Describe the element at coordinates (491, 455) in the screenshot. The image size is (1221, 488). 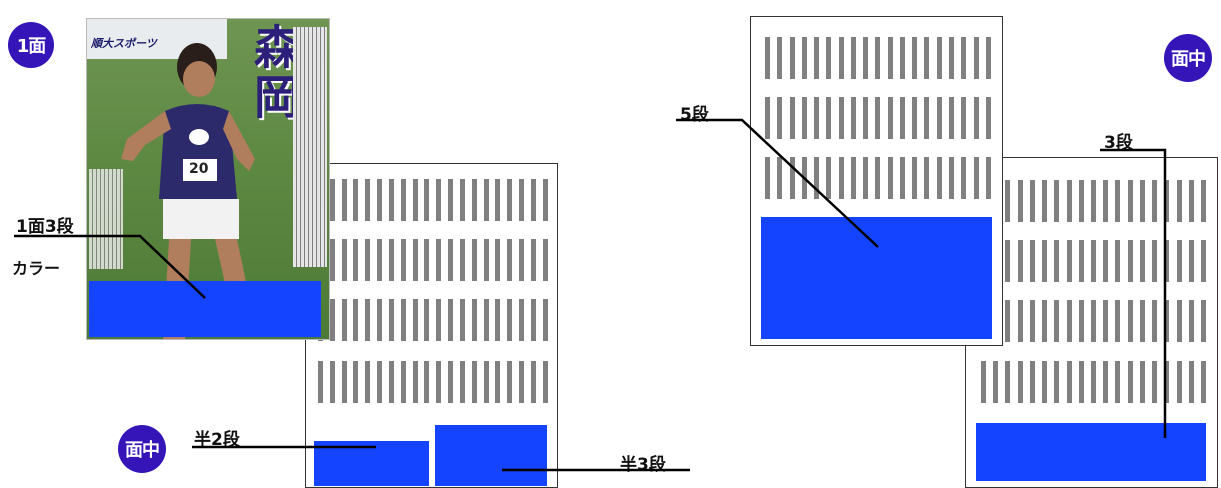
I see `ad-half-3dan` at that location.